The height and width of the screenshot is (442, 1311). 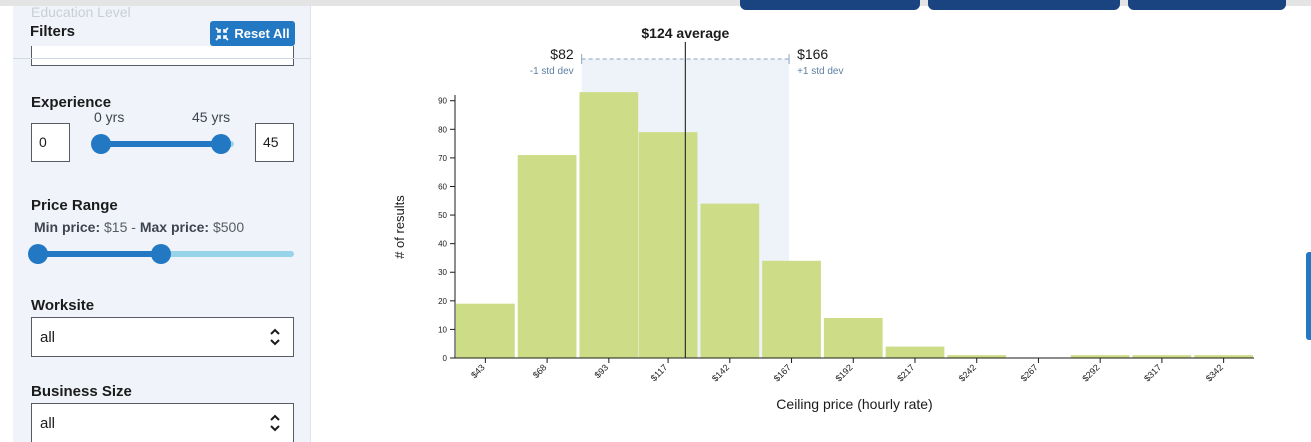 What do you see at coordinates (38, 254) in the screenshot?
I see `price-min-handle` at bounding box center [38, 254].